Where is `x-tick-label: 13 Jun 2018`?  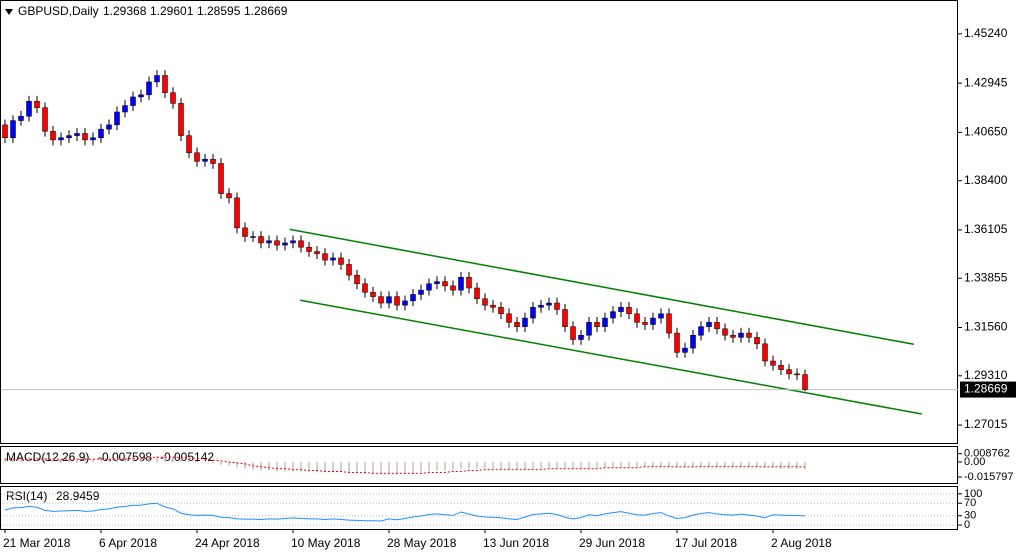 x-tick-label: 13 Jun 2018 is located at coordinates (516, 543).